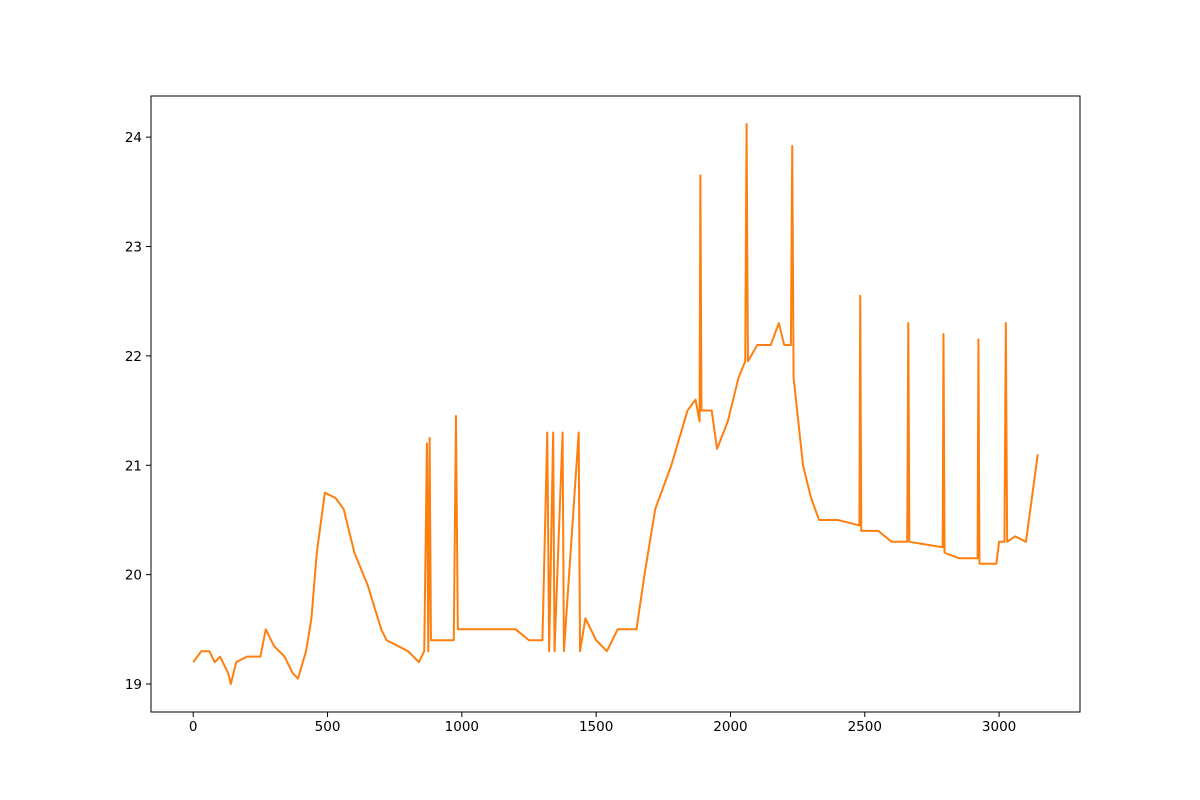  I want to click on y-tick-label: 19, so click(133, 685).